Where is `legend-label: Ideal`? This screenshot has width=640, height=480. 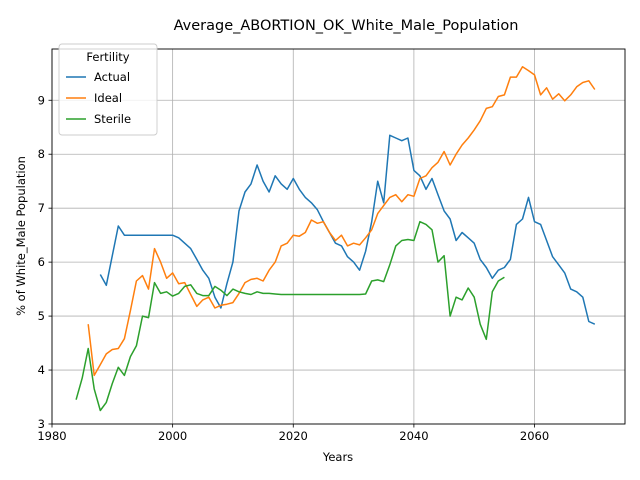
legend-label: Ideal is located at coordinates (108, 98).